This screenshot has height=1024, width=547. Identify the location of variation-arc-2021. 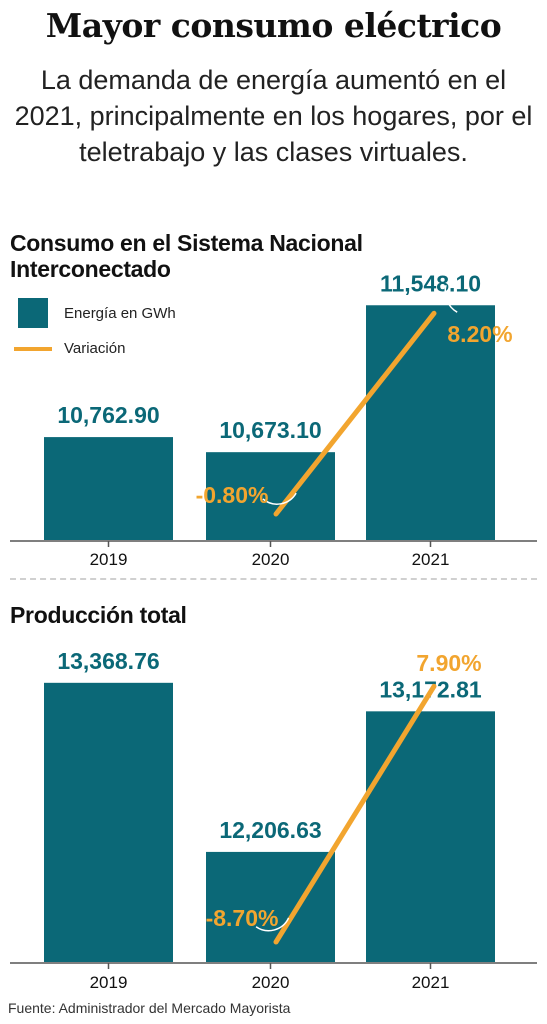
(451, 299).